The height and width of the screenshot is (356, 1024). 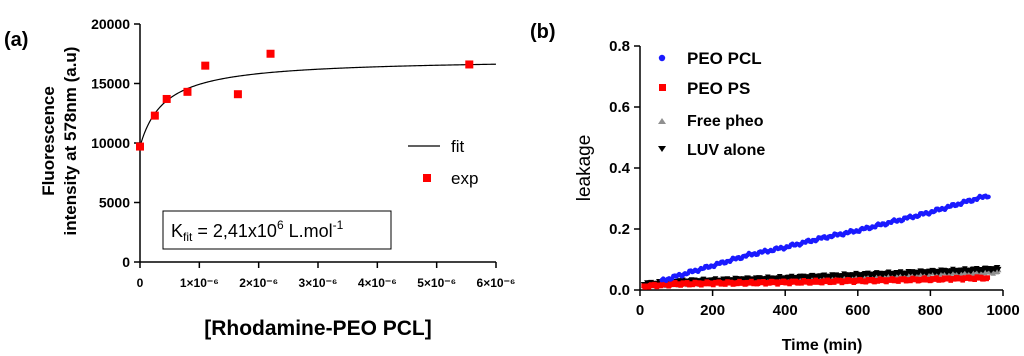 I want to click on fit-curve, so click(x=318, y=105).